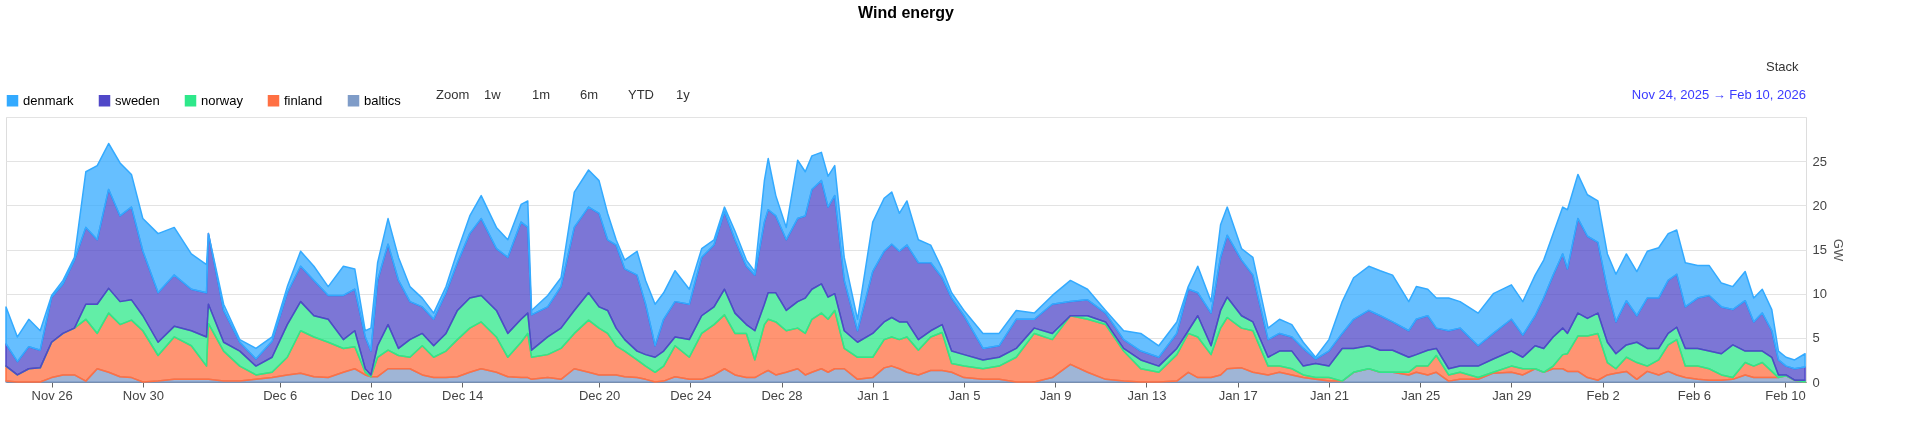 The height and width of the screenshot is (430, 1920). I want to click on legend-label: norway, so click(222, 100).